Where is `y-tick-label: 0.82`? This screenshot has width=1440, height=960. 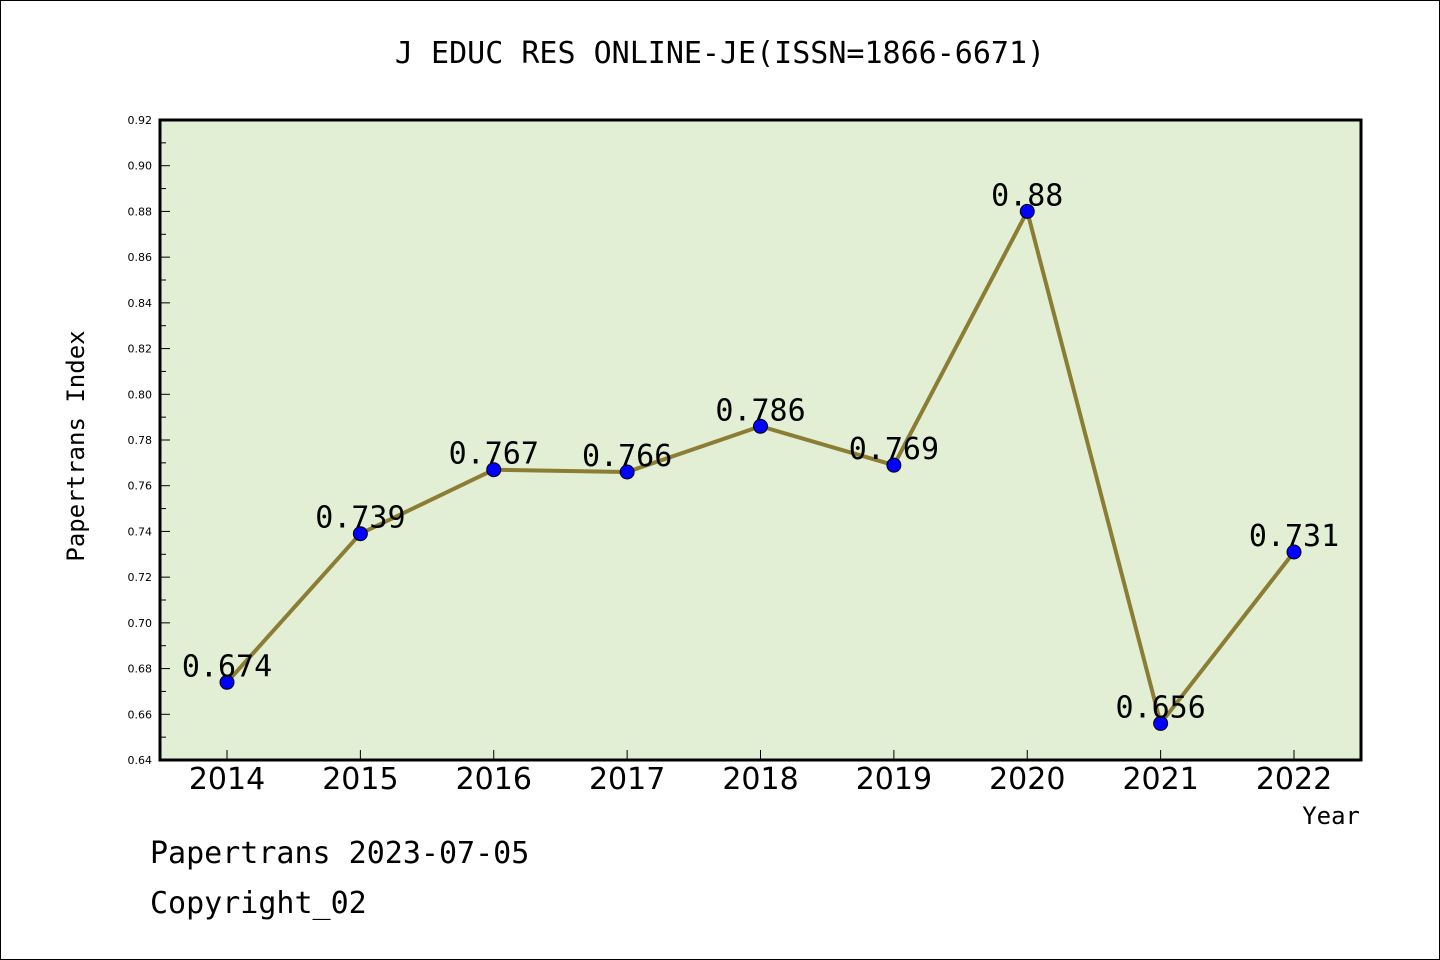 y-tick-label: 0.82 is located at coordinates (140, 349).